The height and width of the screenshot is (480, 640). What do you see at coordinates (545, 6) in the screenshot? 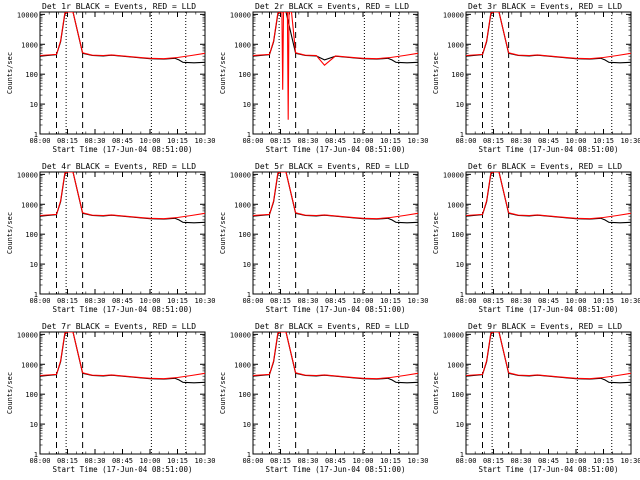
I see `chart-title: Det 3r BLACK = Events, RED = LLD` at bounding box center [545, 6].